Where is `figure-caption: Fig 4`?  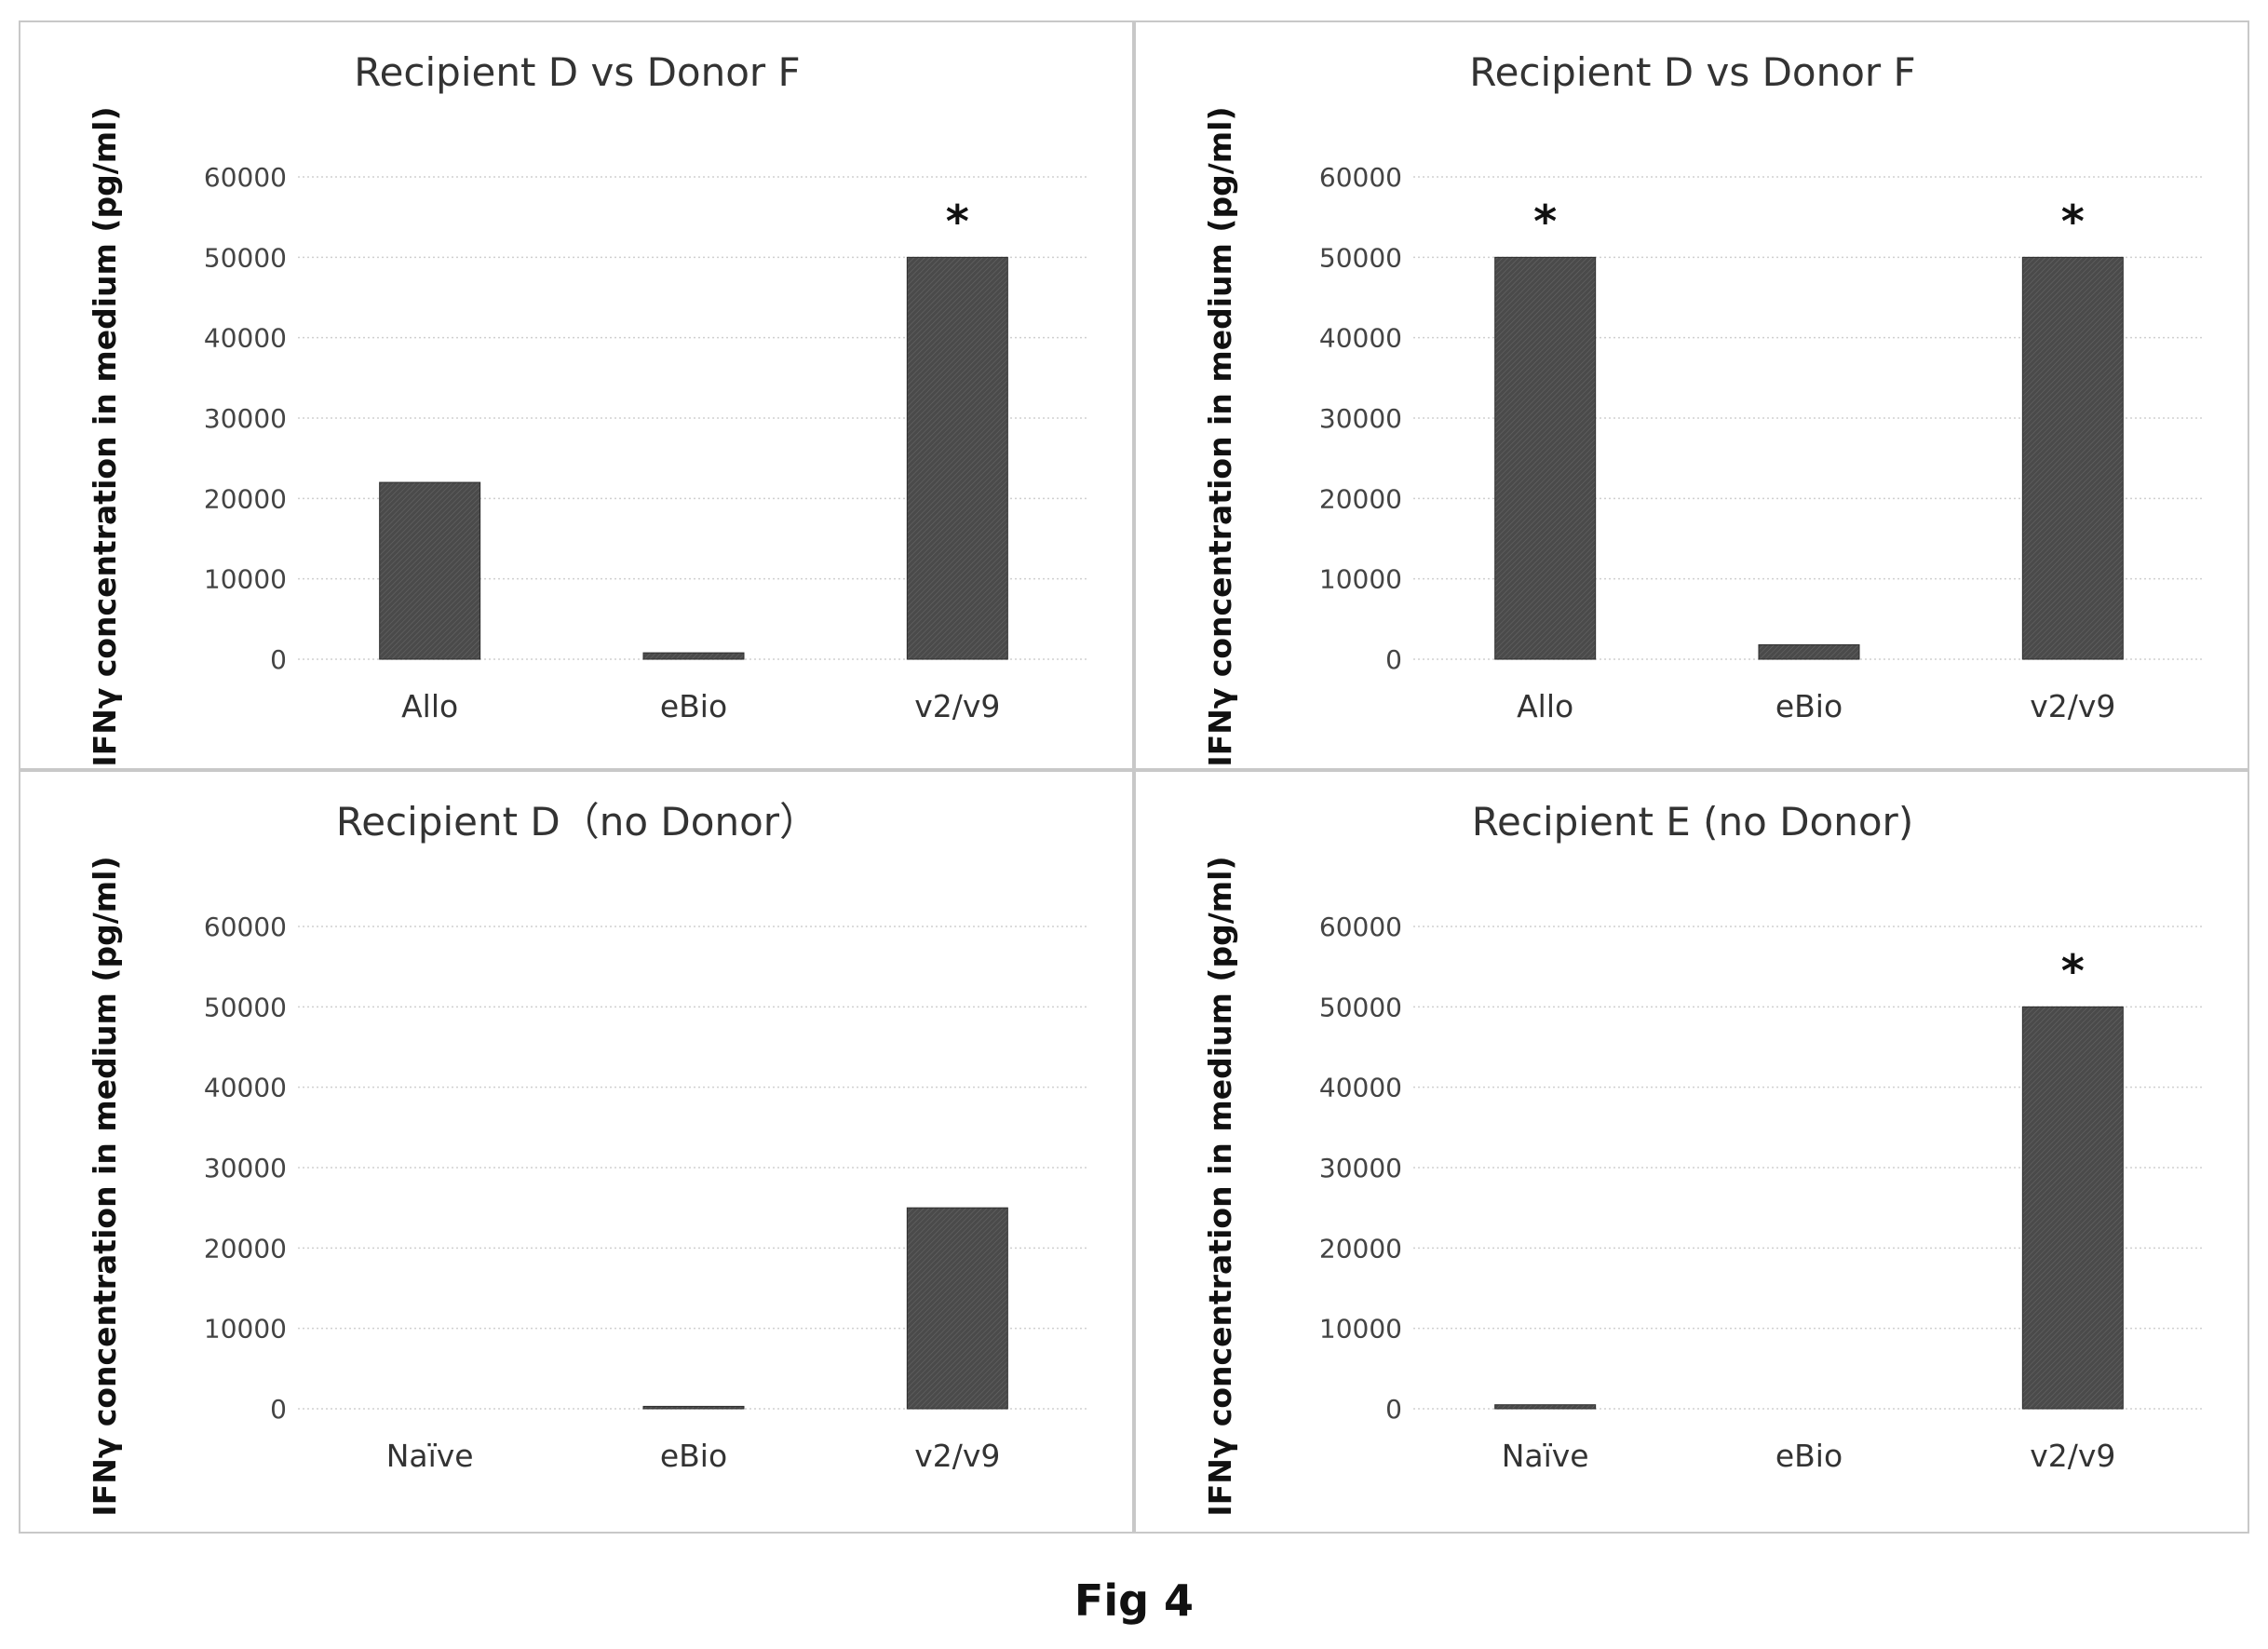 figure-caption: Fig 4 is located at coordinates (1134, 1600).